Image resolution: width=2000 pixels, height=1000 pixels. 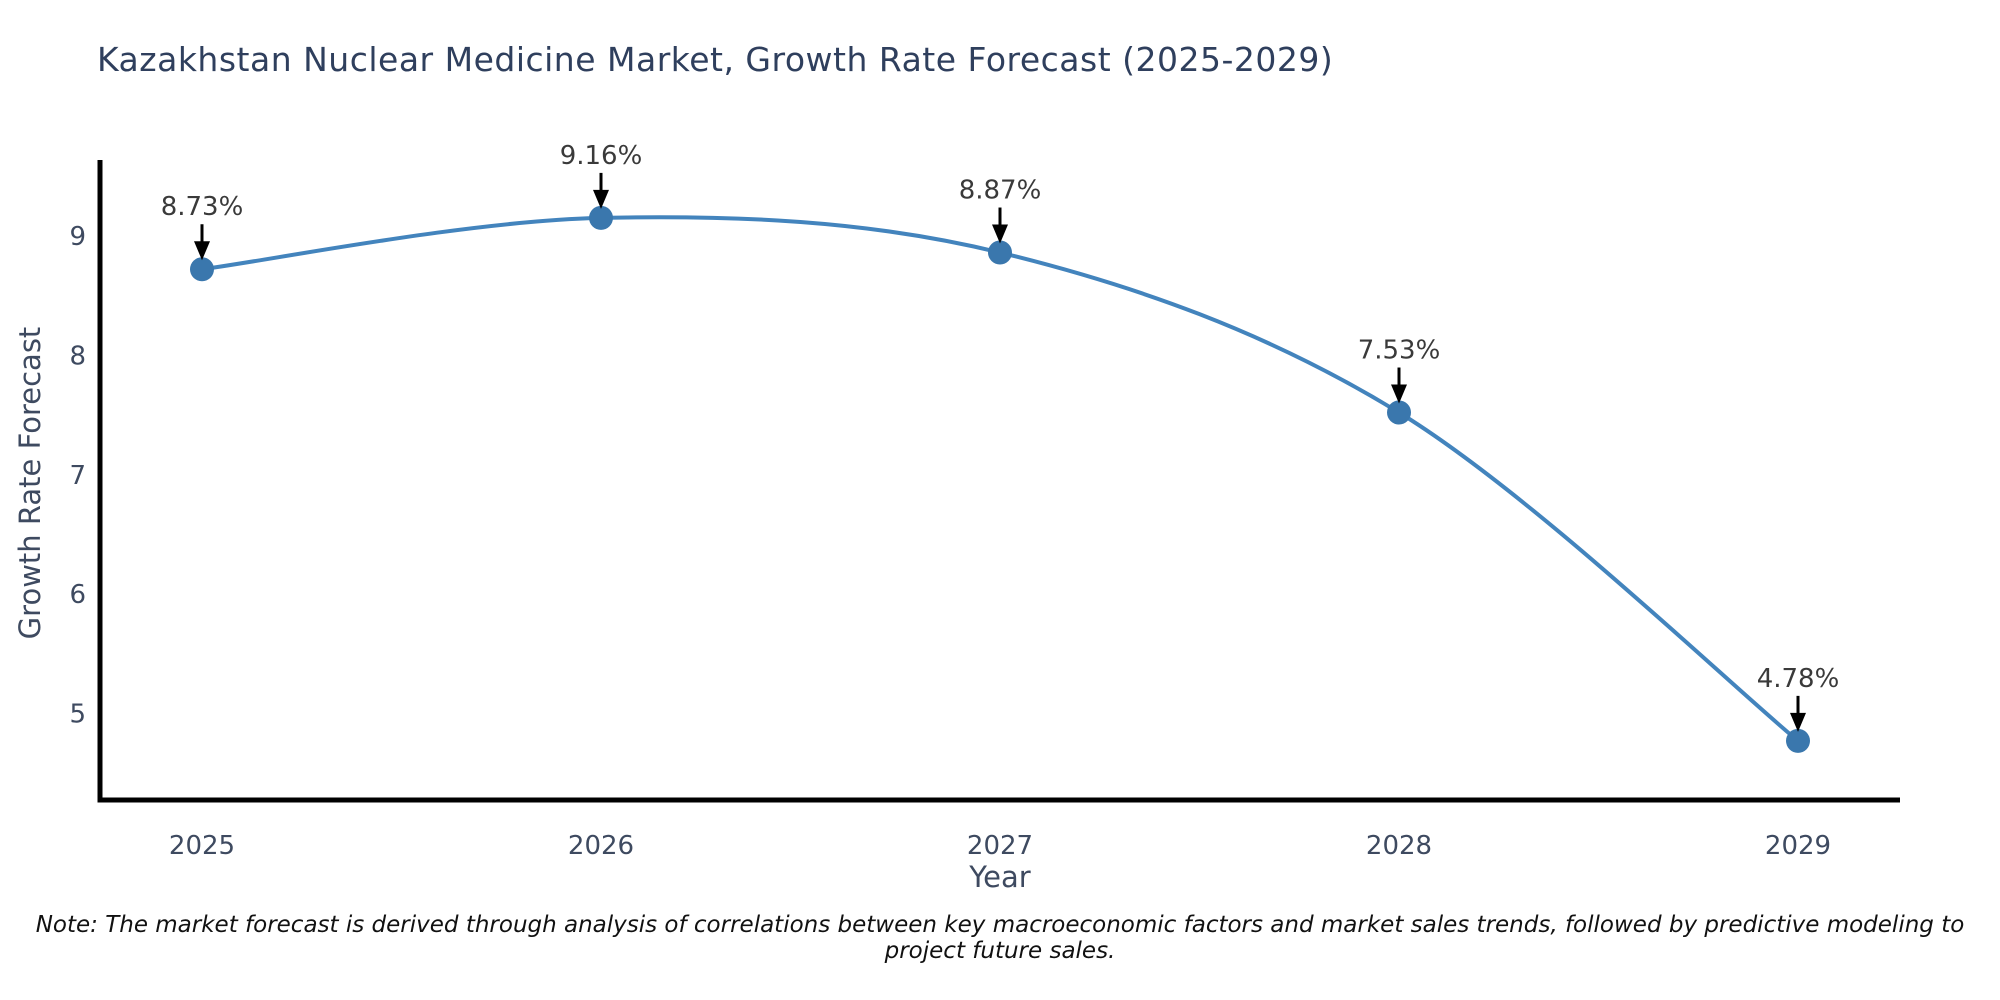 I want to click on y-tick-label: 8, so click(x=77, y=356).